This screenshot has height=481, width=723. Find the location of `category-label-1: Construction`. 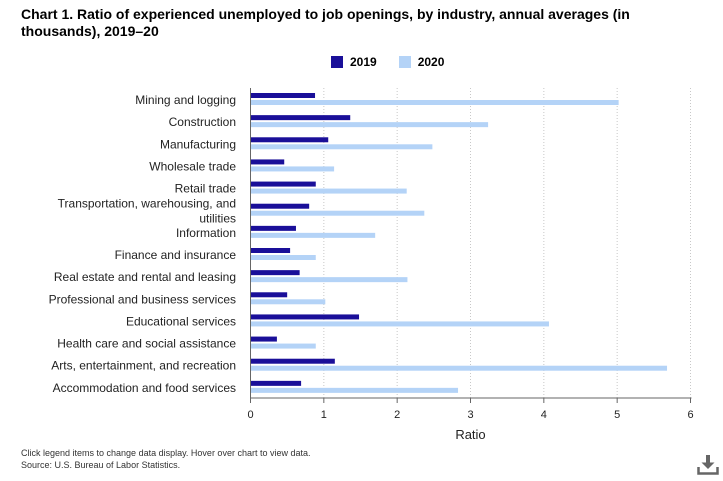

category-label-1: Construction is located at coordinates (202, 122).